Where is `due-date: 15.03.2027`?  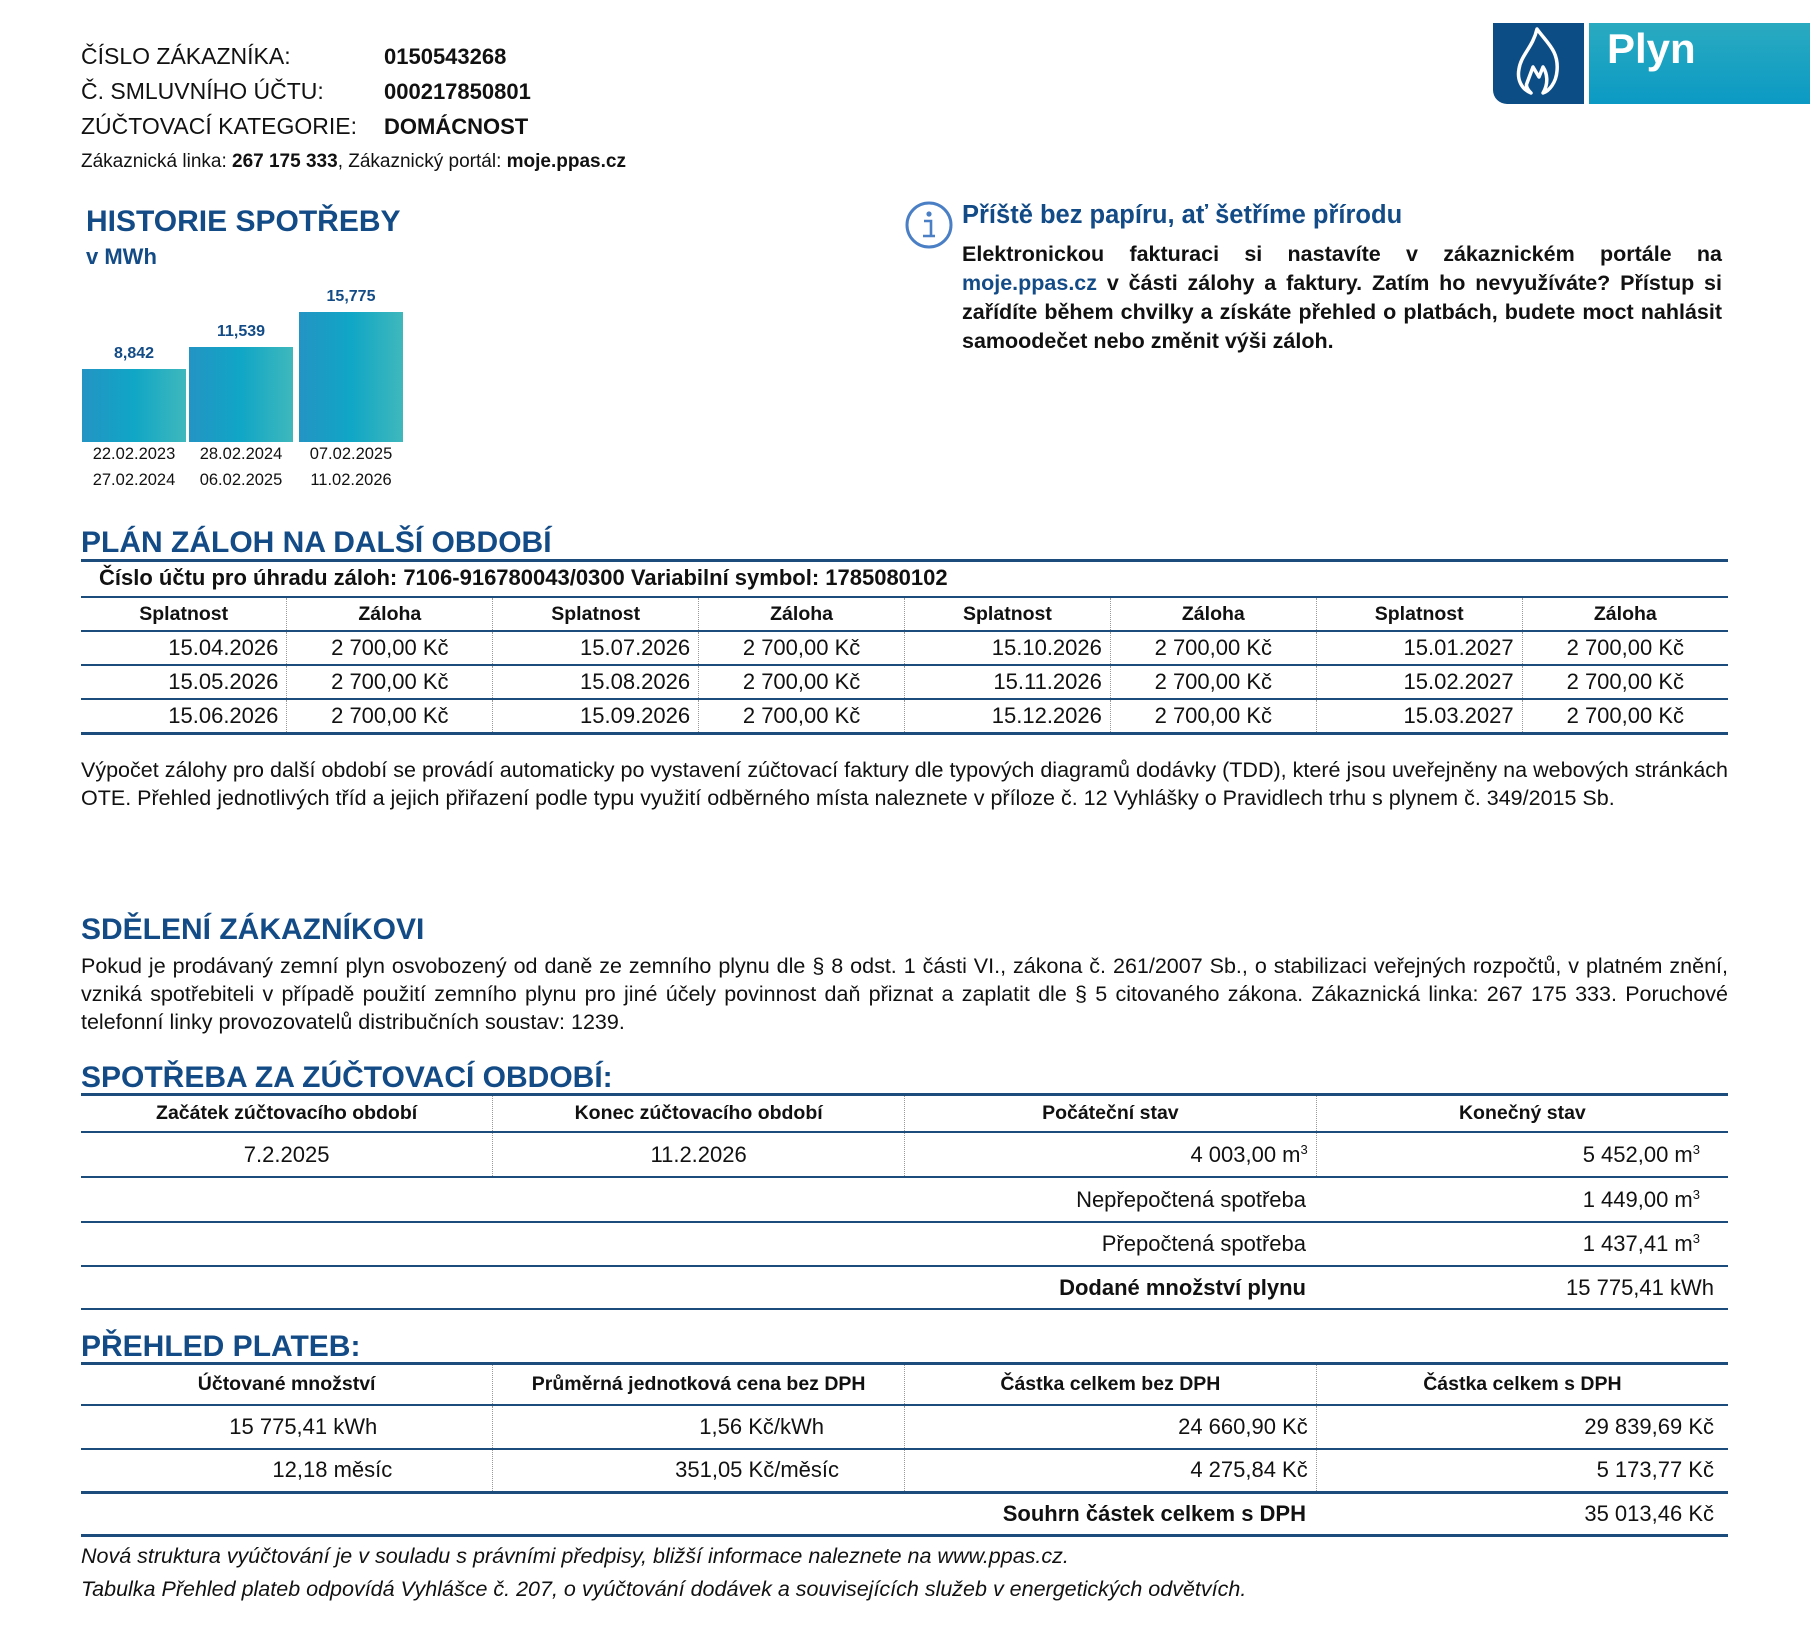 due-date: 15.03.2027 is located at coordinates (1419, 716).